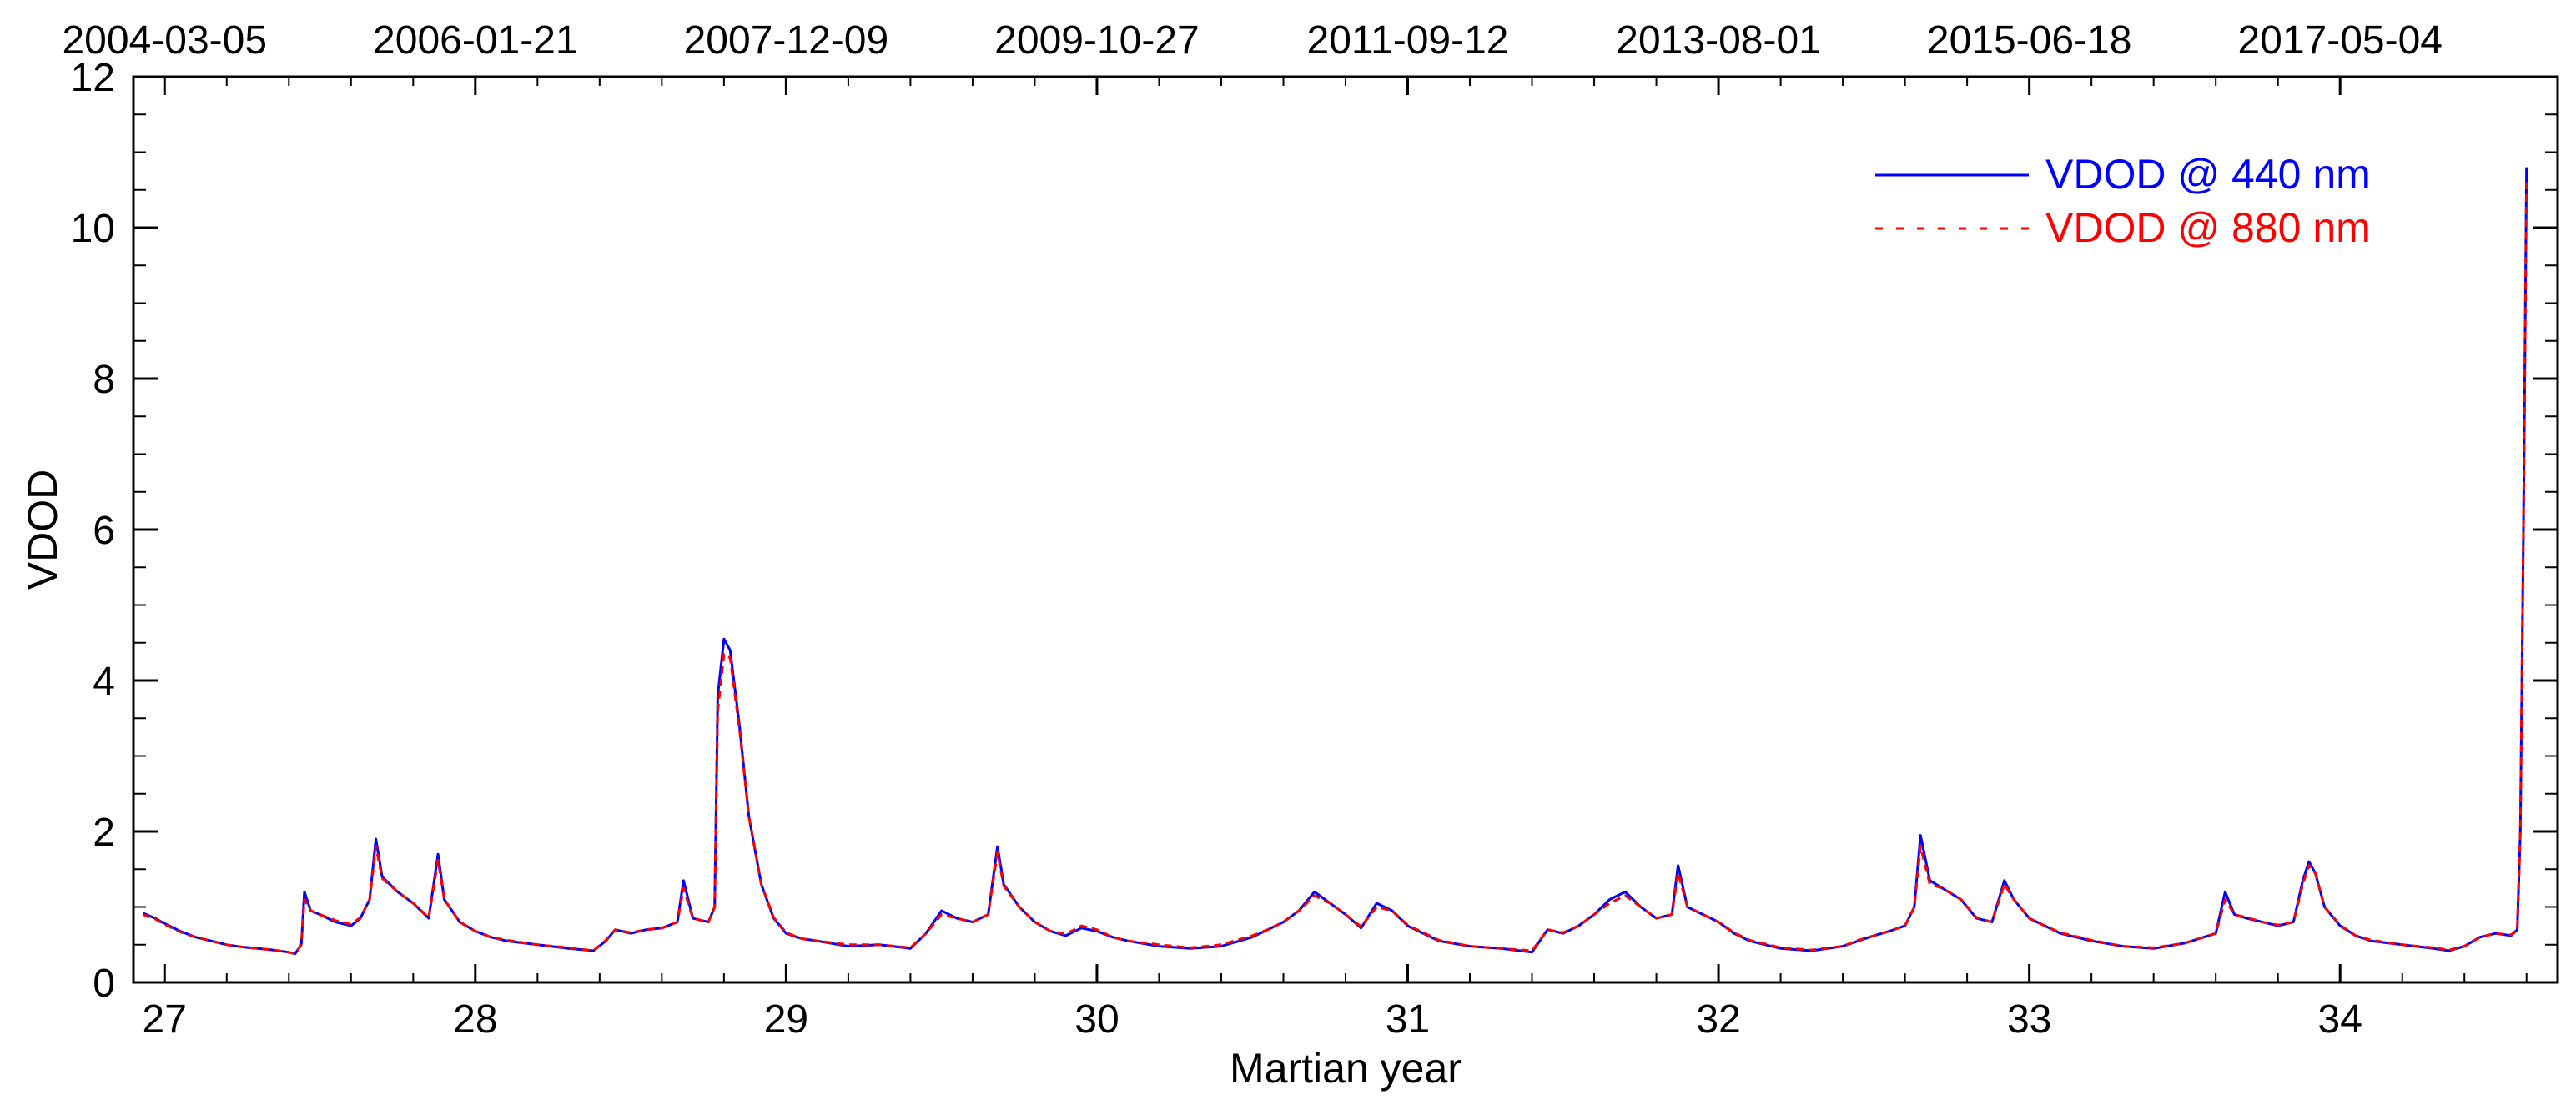  Describe the element at coordinates (1408, 40) in the screenshot. I see `top-date-label: 2011-09-12` at that location.